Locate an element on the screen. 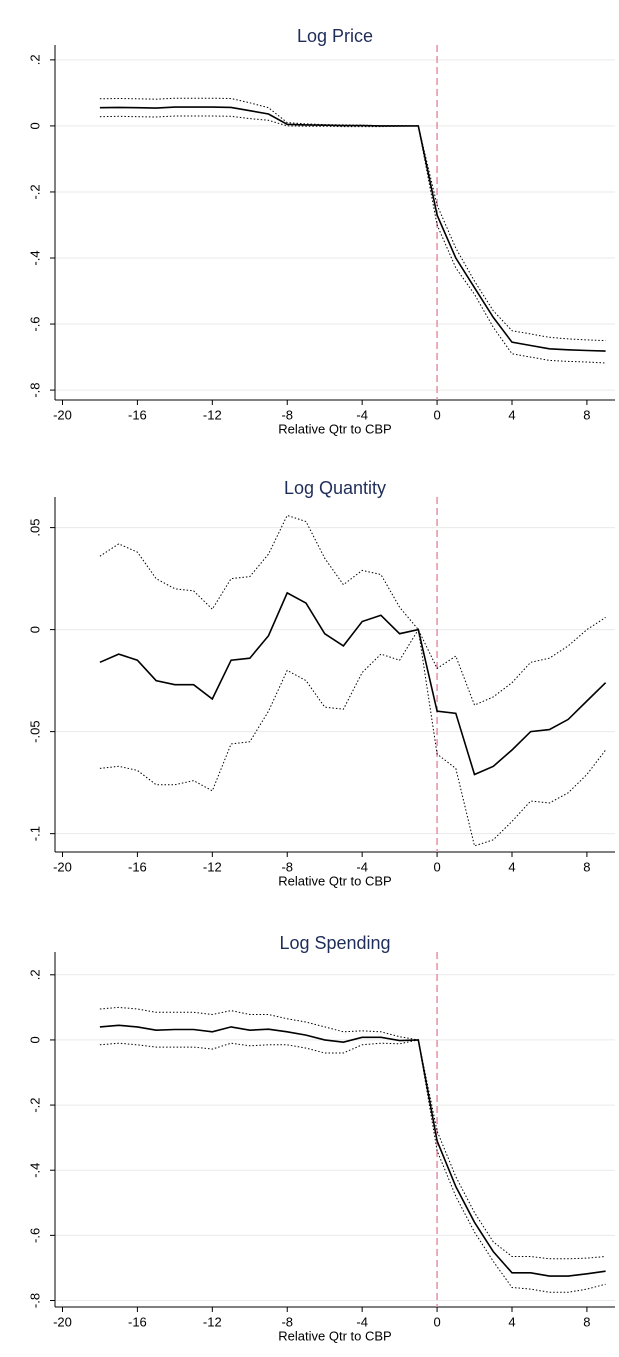 This screenshot has height=1357, width=619. chart-title: Log Spending is located at coordinates (334, 943).